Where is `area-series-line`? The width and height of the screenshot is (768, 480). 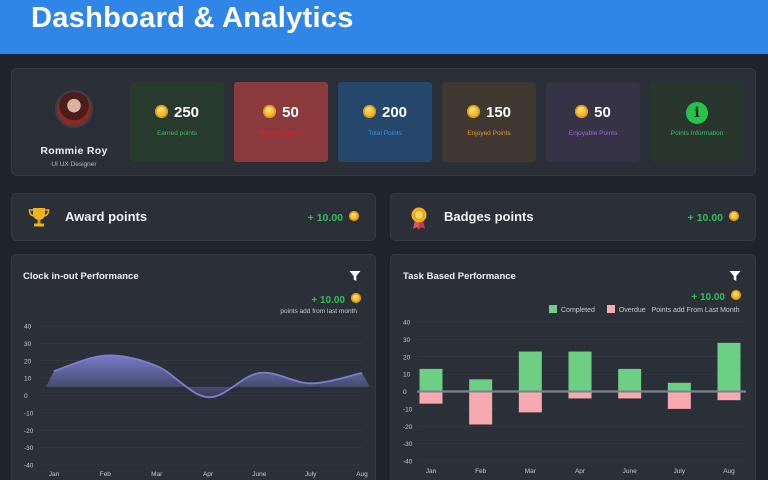 area-series-line is located at coordinates (208, 376).